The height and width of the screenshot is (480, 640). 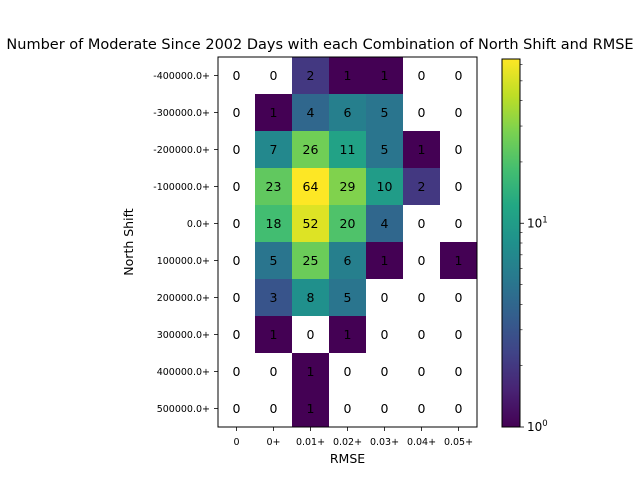 What do you see at coordinates (181, 187) in the screenshot?
I see `y-tick-label: -100000.0+` at bounding box center [181, 187].